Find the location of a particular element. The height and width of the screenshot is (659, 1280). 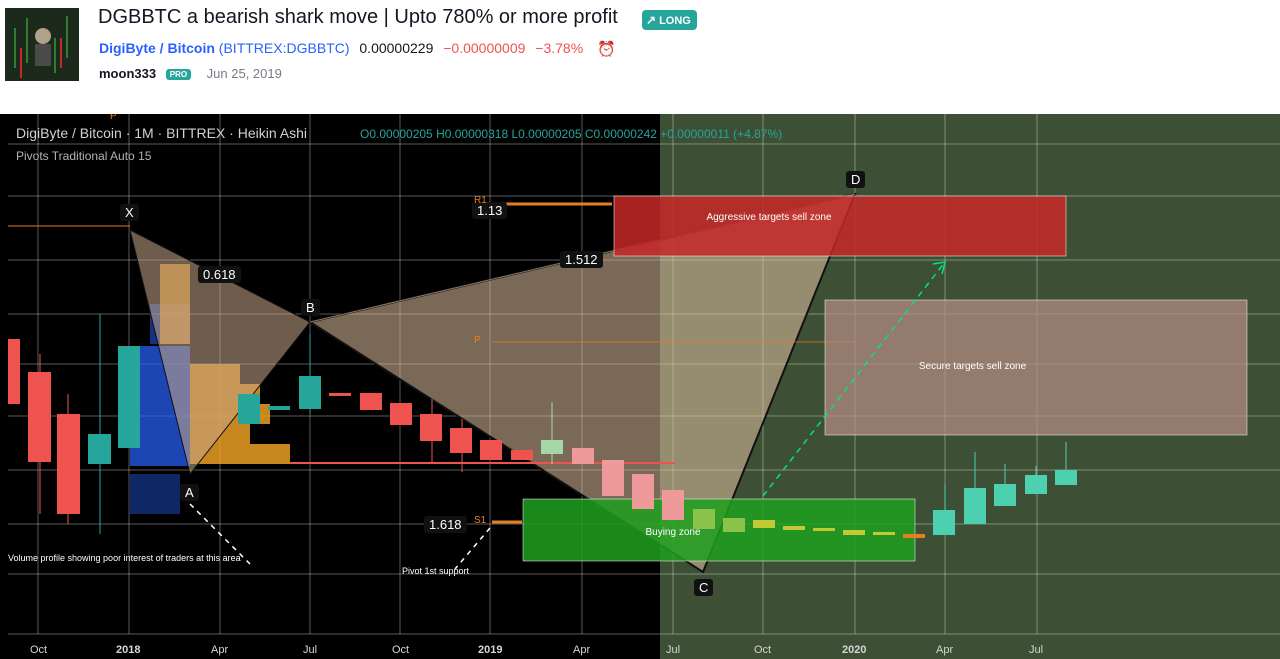

x-tick-6: Apr is located at coordinates (582, 650).